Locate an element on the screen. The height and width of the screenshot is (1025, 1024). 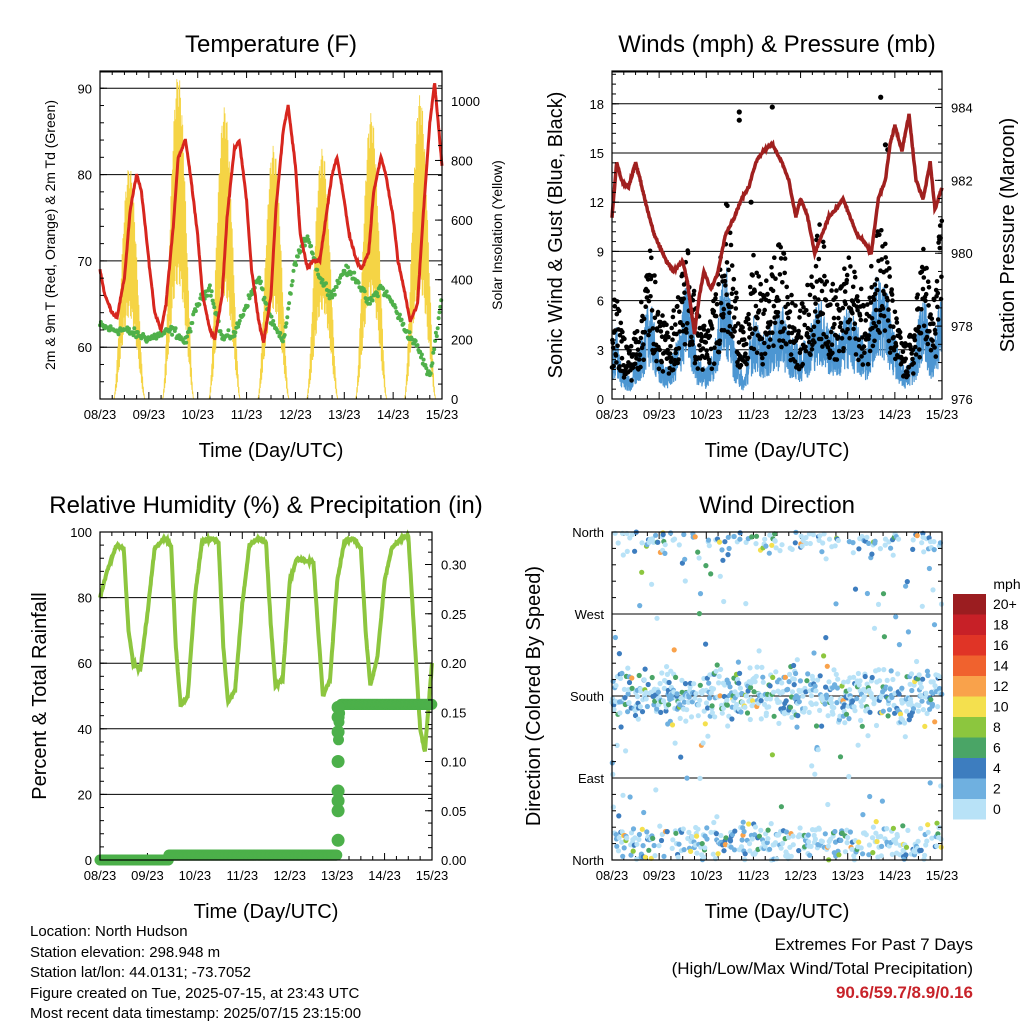
x-tick-label: 13/23 is located at coordinates (847, 875).